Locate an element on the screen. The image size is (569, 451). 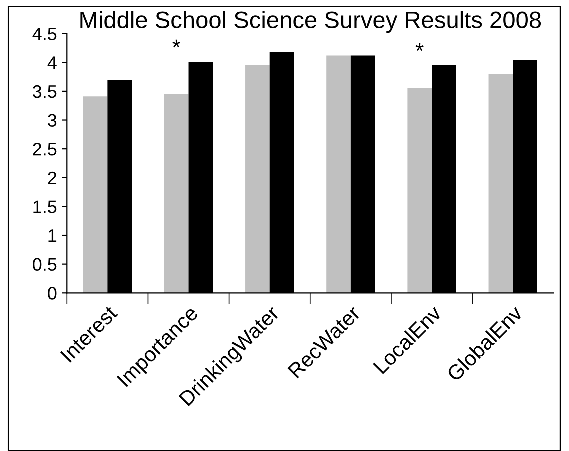
y-tick-label: 3.5 is located at coordinates (45, 91).